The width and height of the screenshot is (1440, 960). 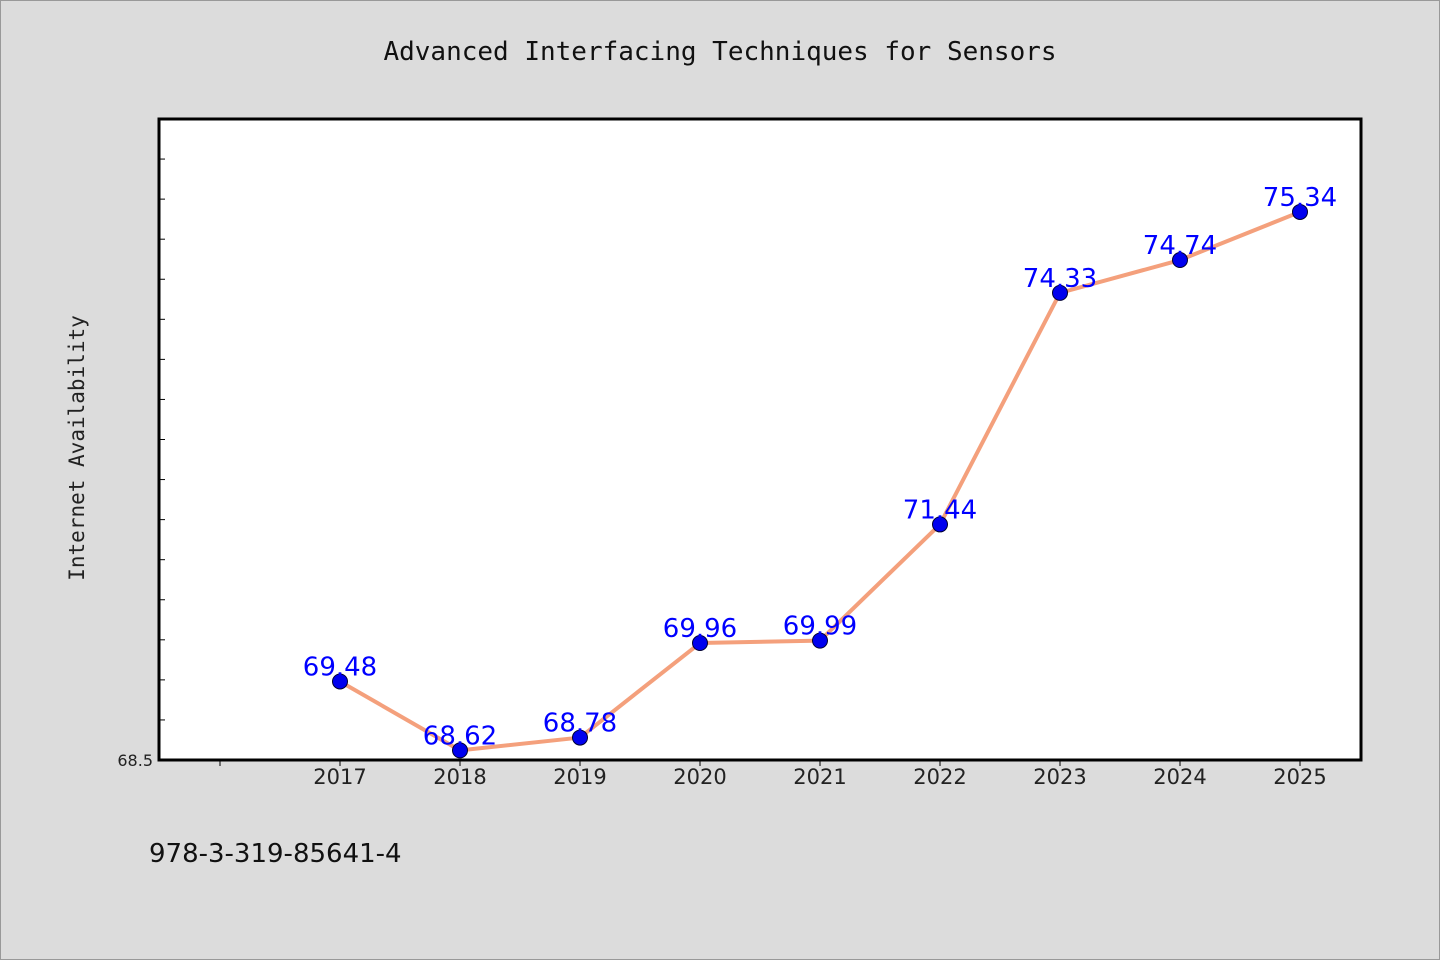 What do you see at coordinates (1180, 246) in the screenshot?
I see `data-label: 74.74` at bounding box center [1180, 246].